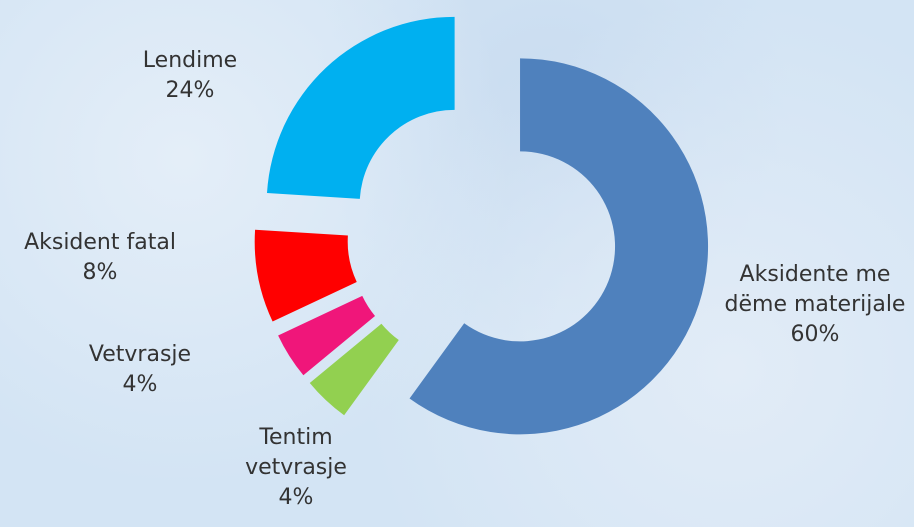  Describe the element at coordinates (815, 289) in the screenshot. I see `category-label: Aksidente me dëme materijale` at that location.